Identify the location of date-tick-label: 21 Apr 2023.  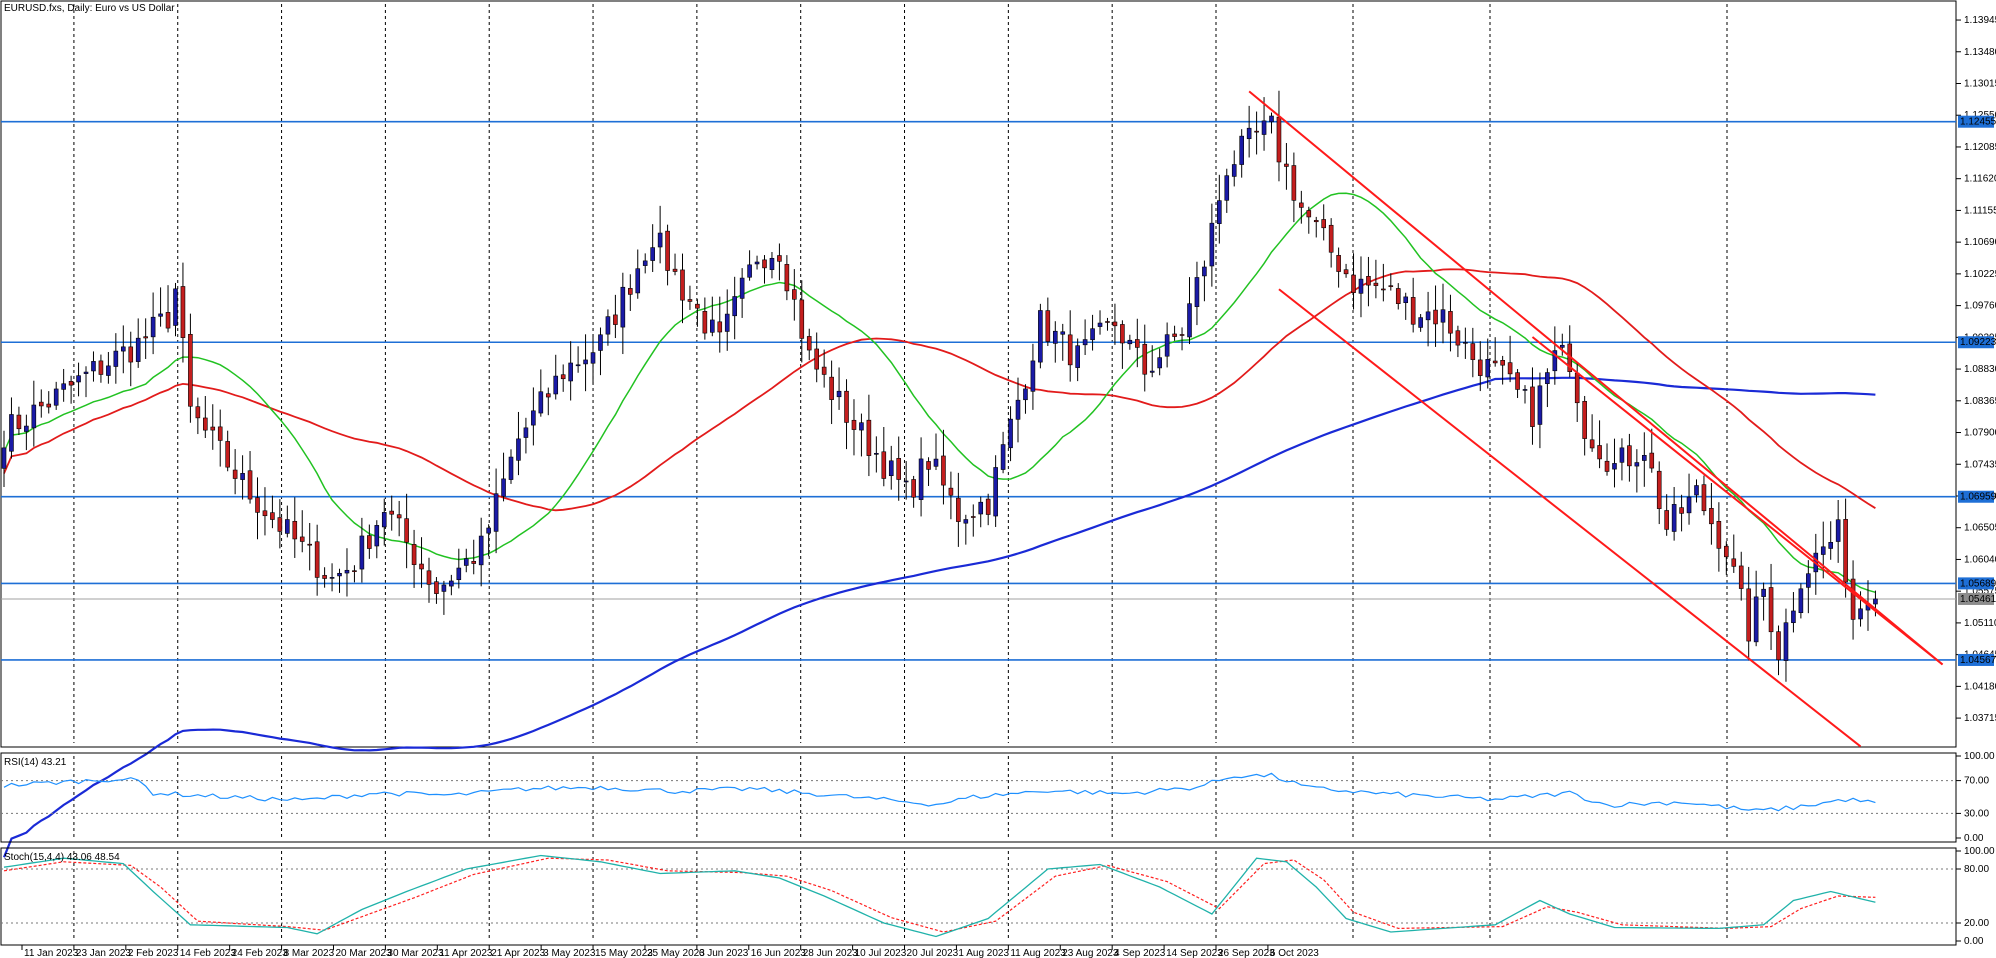
(518, 953).